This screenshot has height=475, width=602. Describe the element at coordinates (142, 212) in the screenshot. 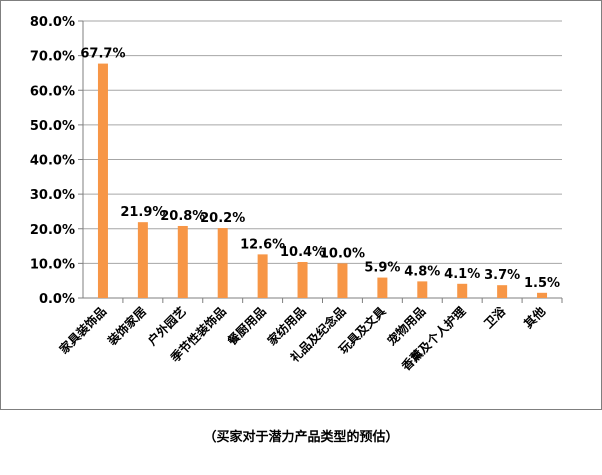

I see `data-label: 21.9%` at that location.